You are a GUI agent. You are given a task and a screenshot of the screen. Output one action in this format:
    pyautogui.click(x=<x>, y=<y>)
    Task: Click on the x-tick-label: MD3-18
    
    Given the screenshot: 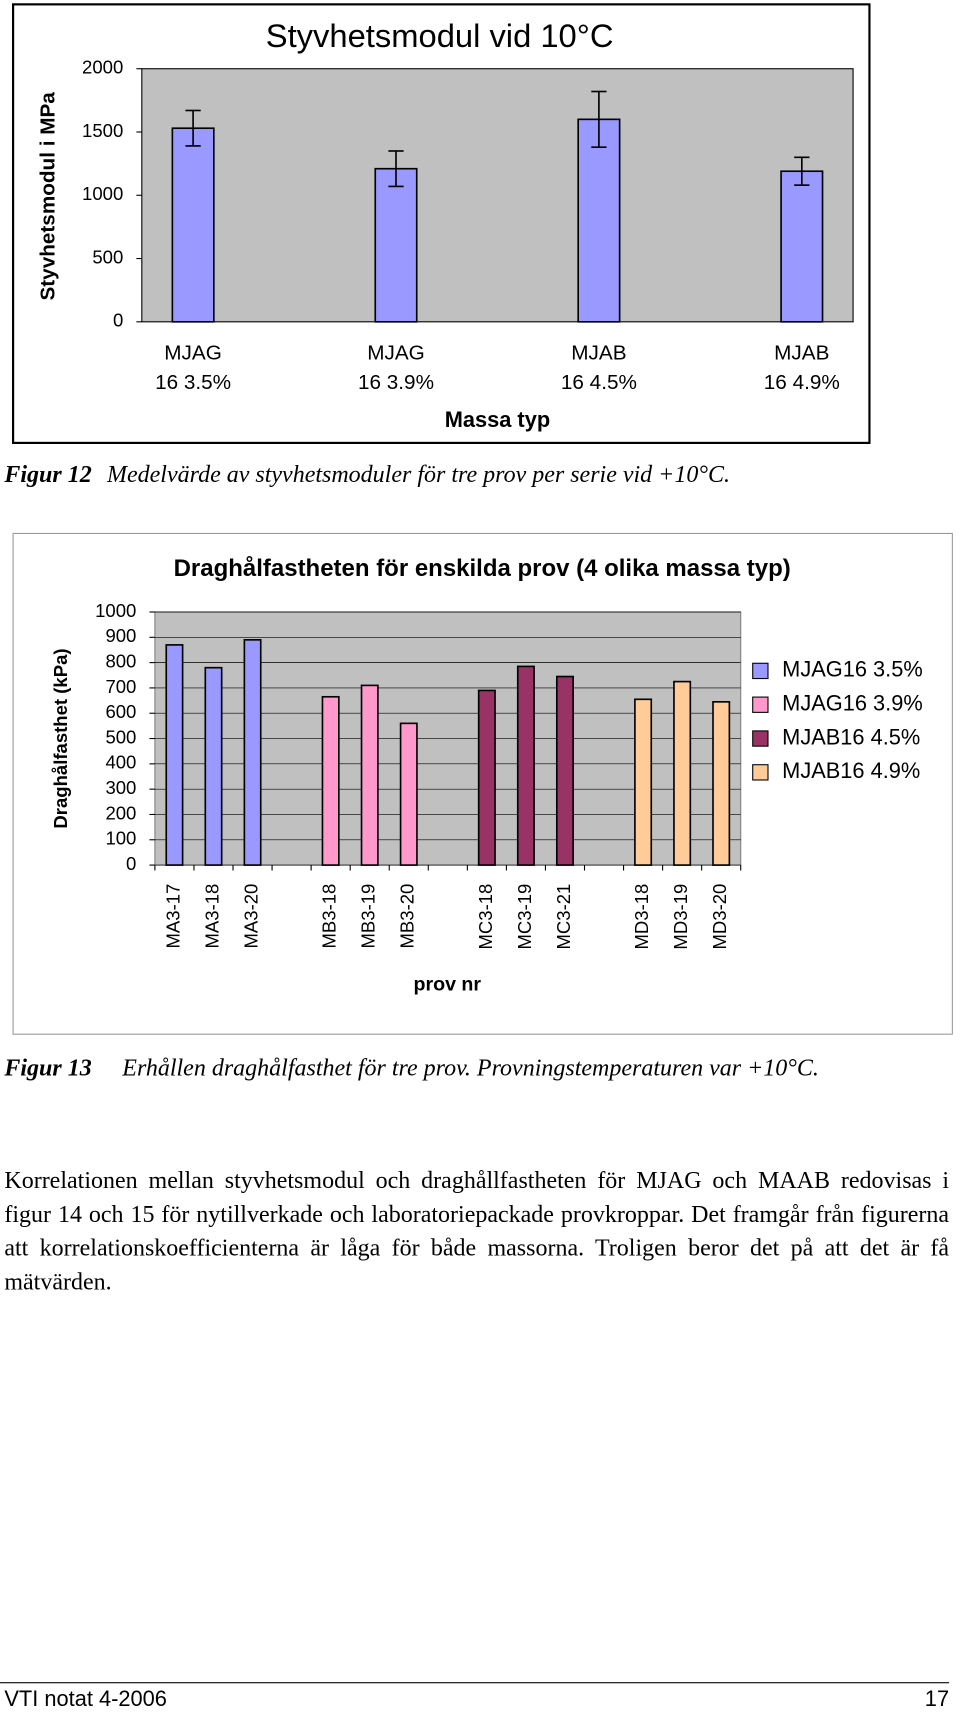 What is the action you would take?
    pyautogui.click(x=641, y=917)
    